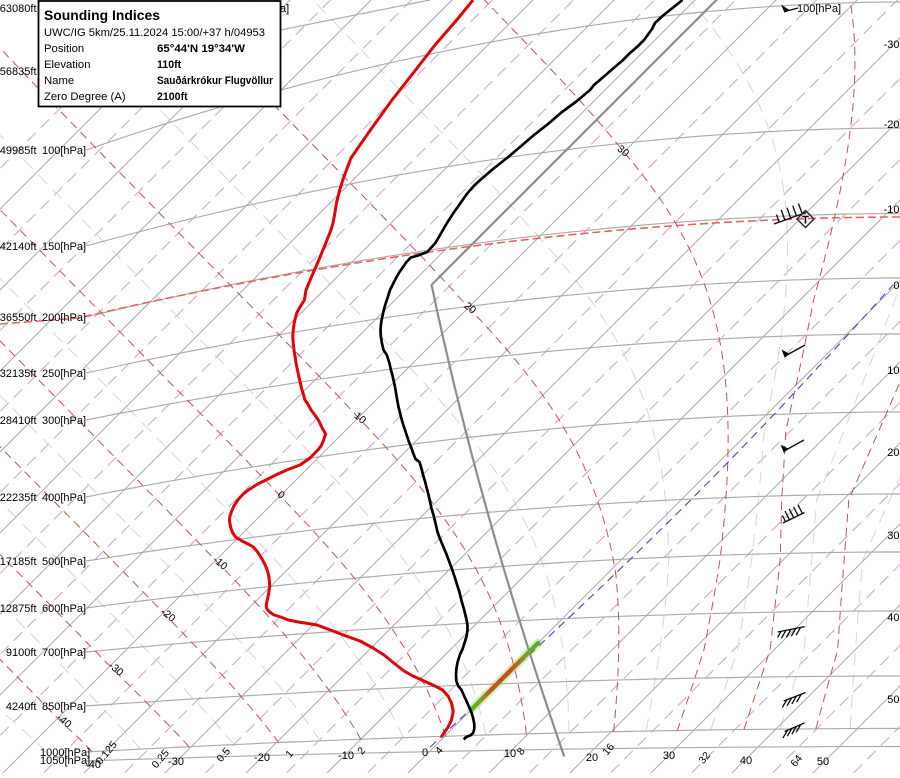 Image resolution: width=900 pixels, height=778 pixels. What do you see at coordinates (64, 421) in the screenshot?
I see `svg-text: 300[hPa]` at bounding box center [64, 421].